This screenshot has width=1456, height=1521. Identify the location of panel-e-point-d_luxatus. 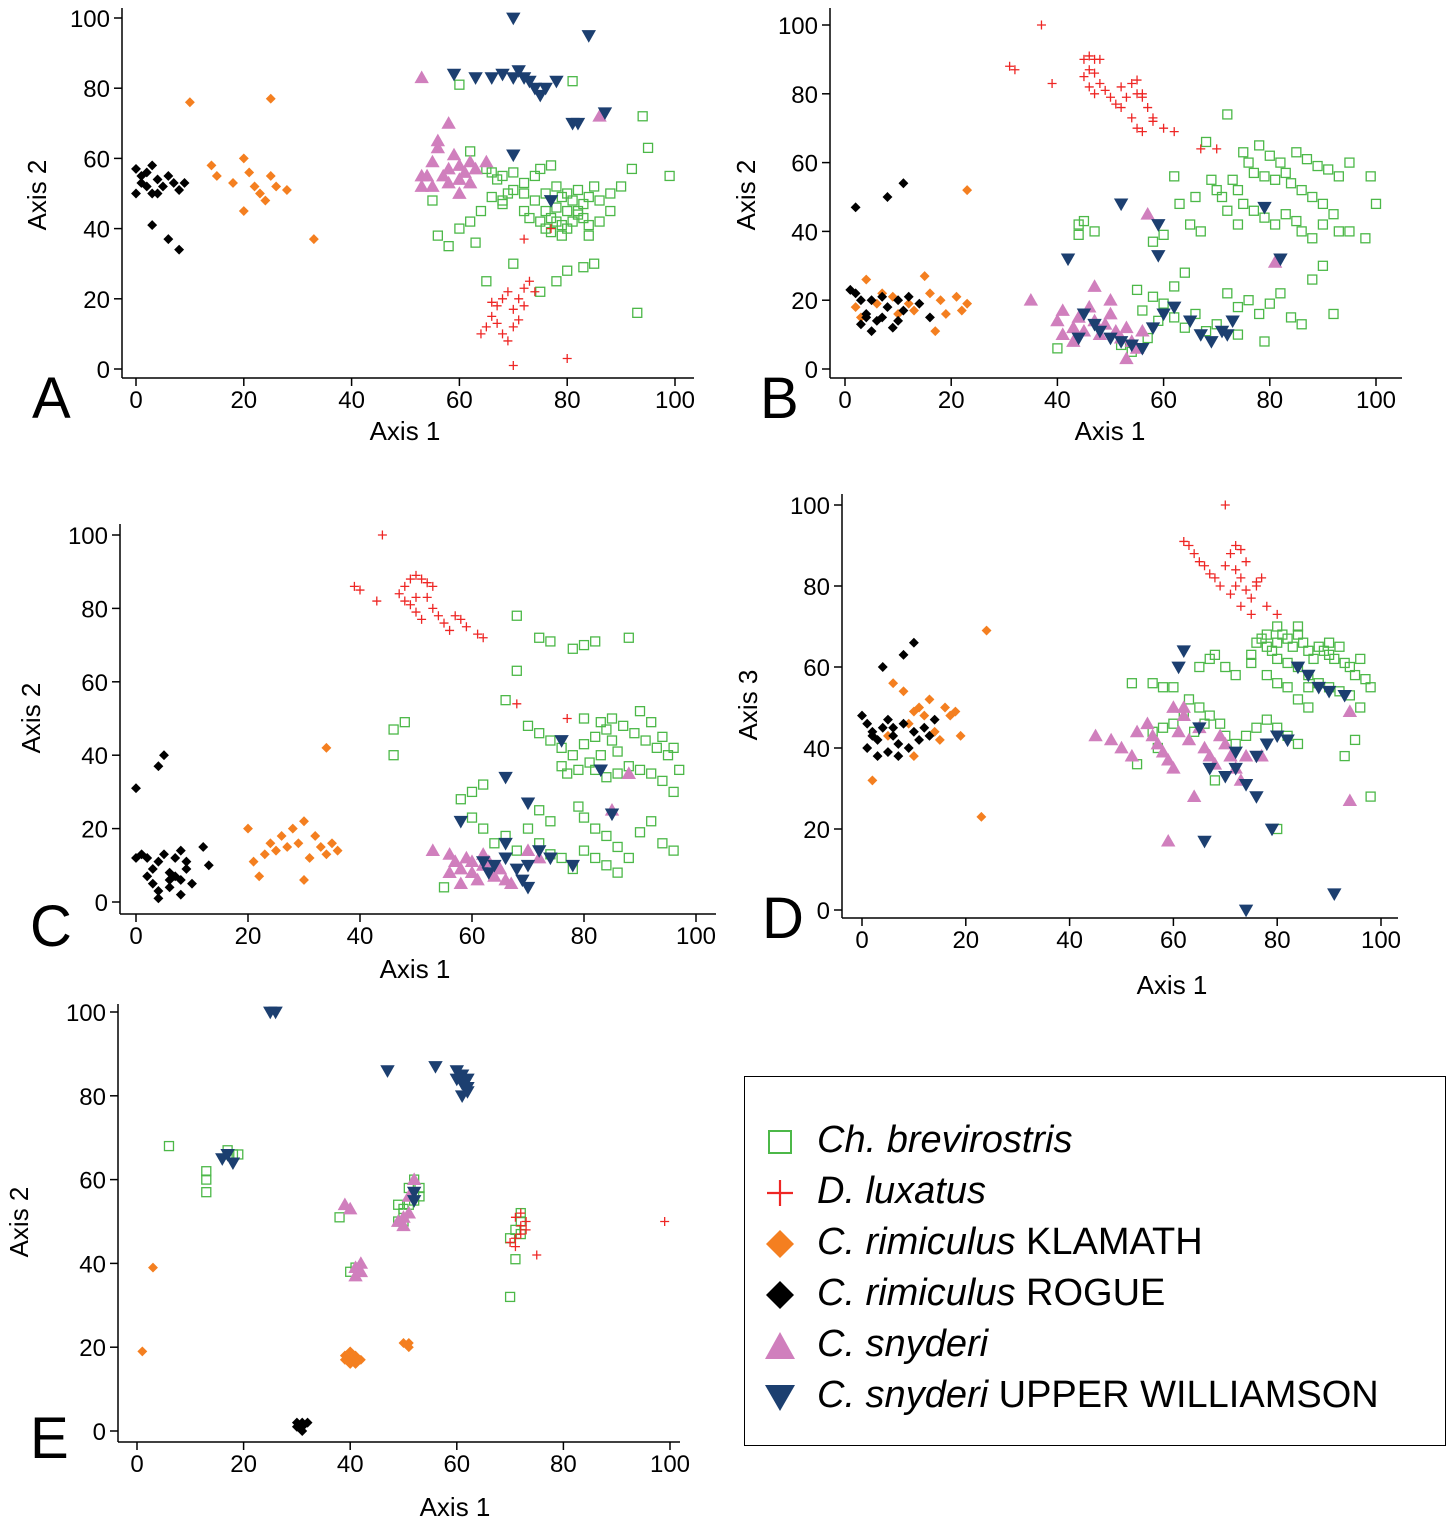
(537, 1255).